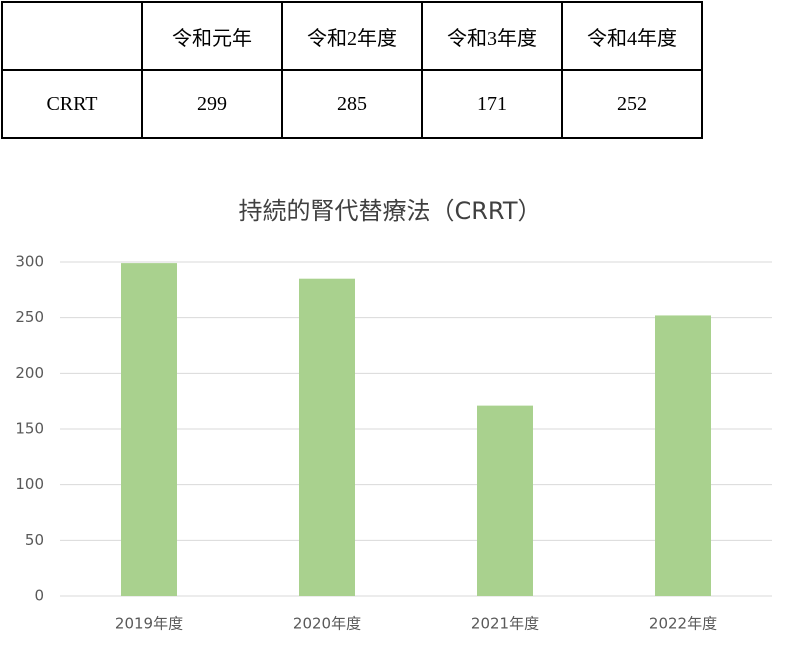  I want to click on y-tick-label: 200, so click(29, 373).